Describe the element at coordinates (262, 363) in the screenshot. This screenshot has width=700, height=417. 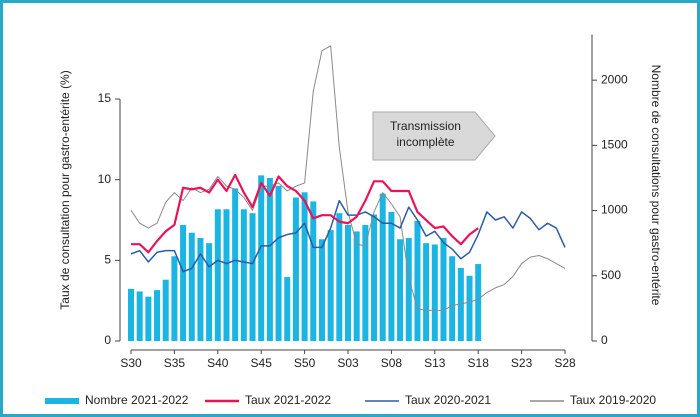
I see `x-tick-label: S45` at that location.